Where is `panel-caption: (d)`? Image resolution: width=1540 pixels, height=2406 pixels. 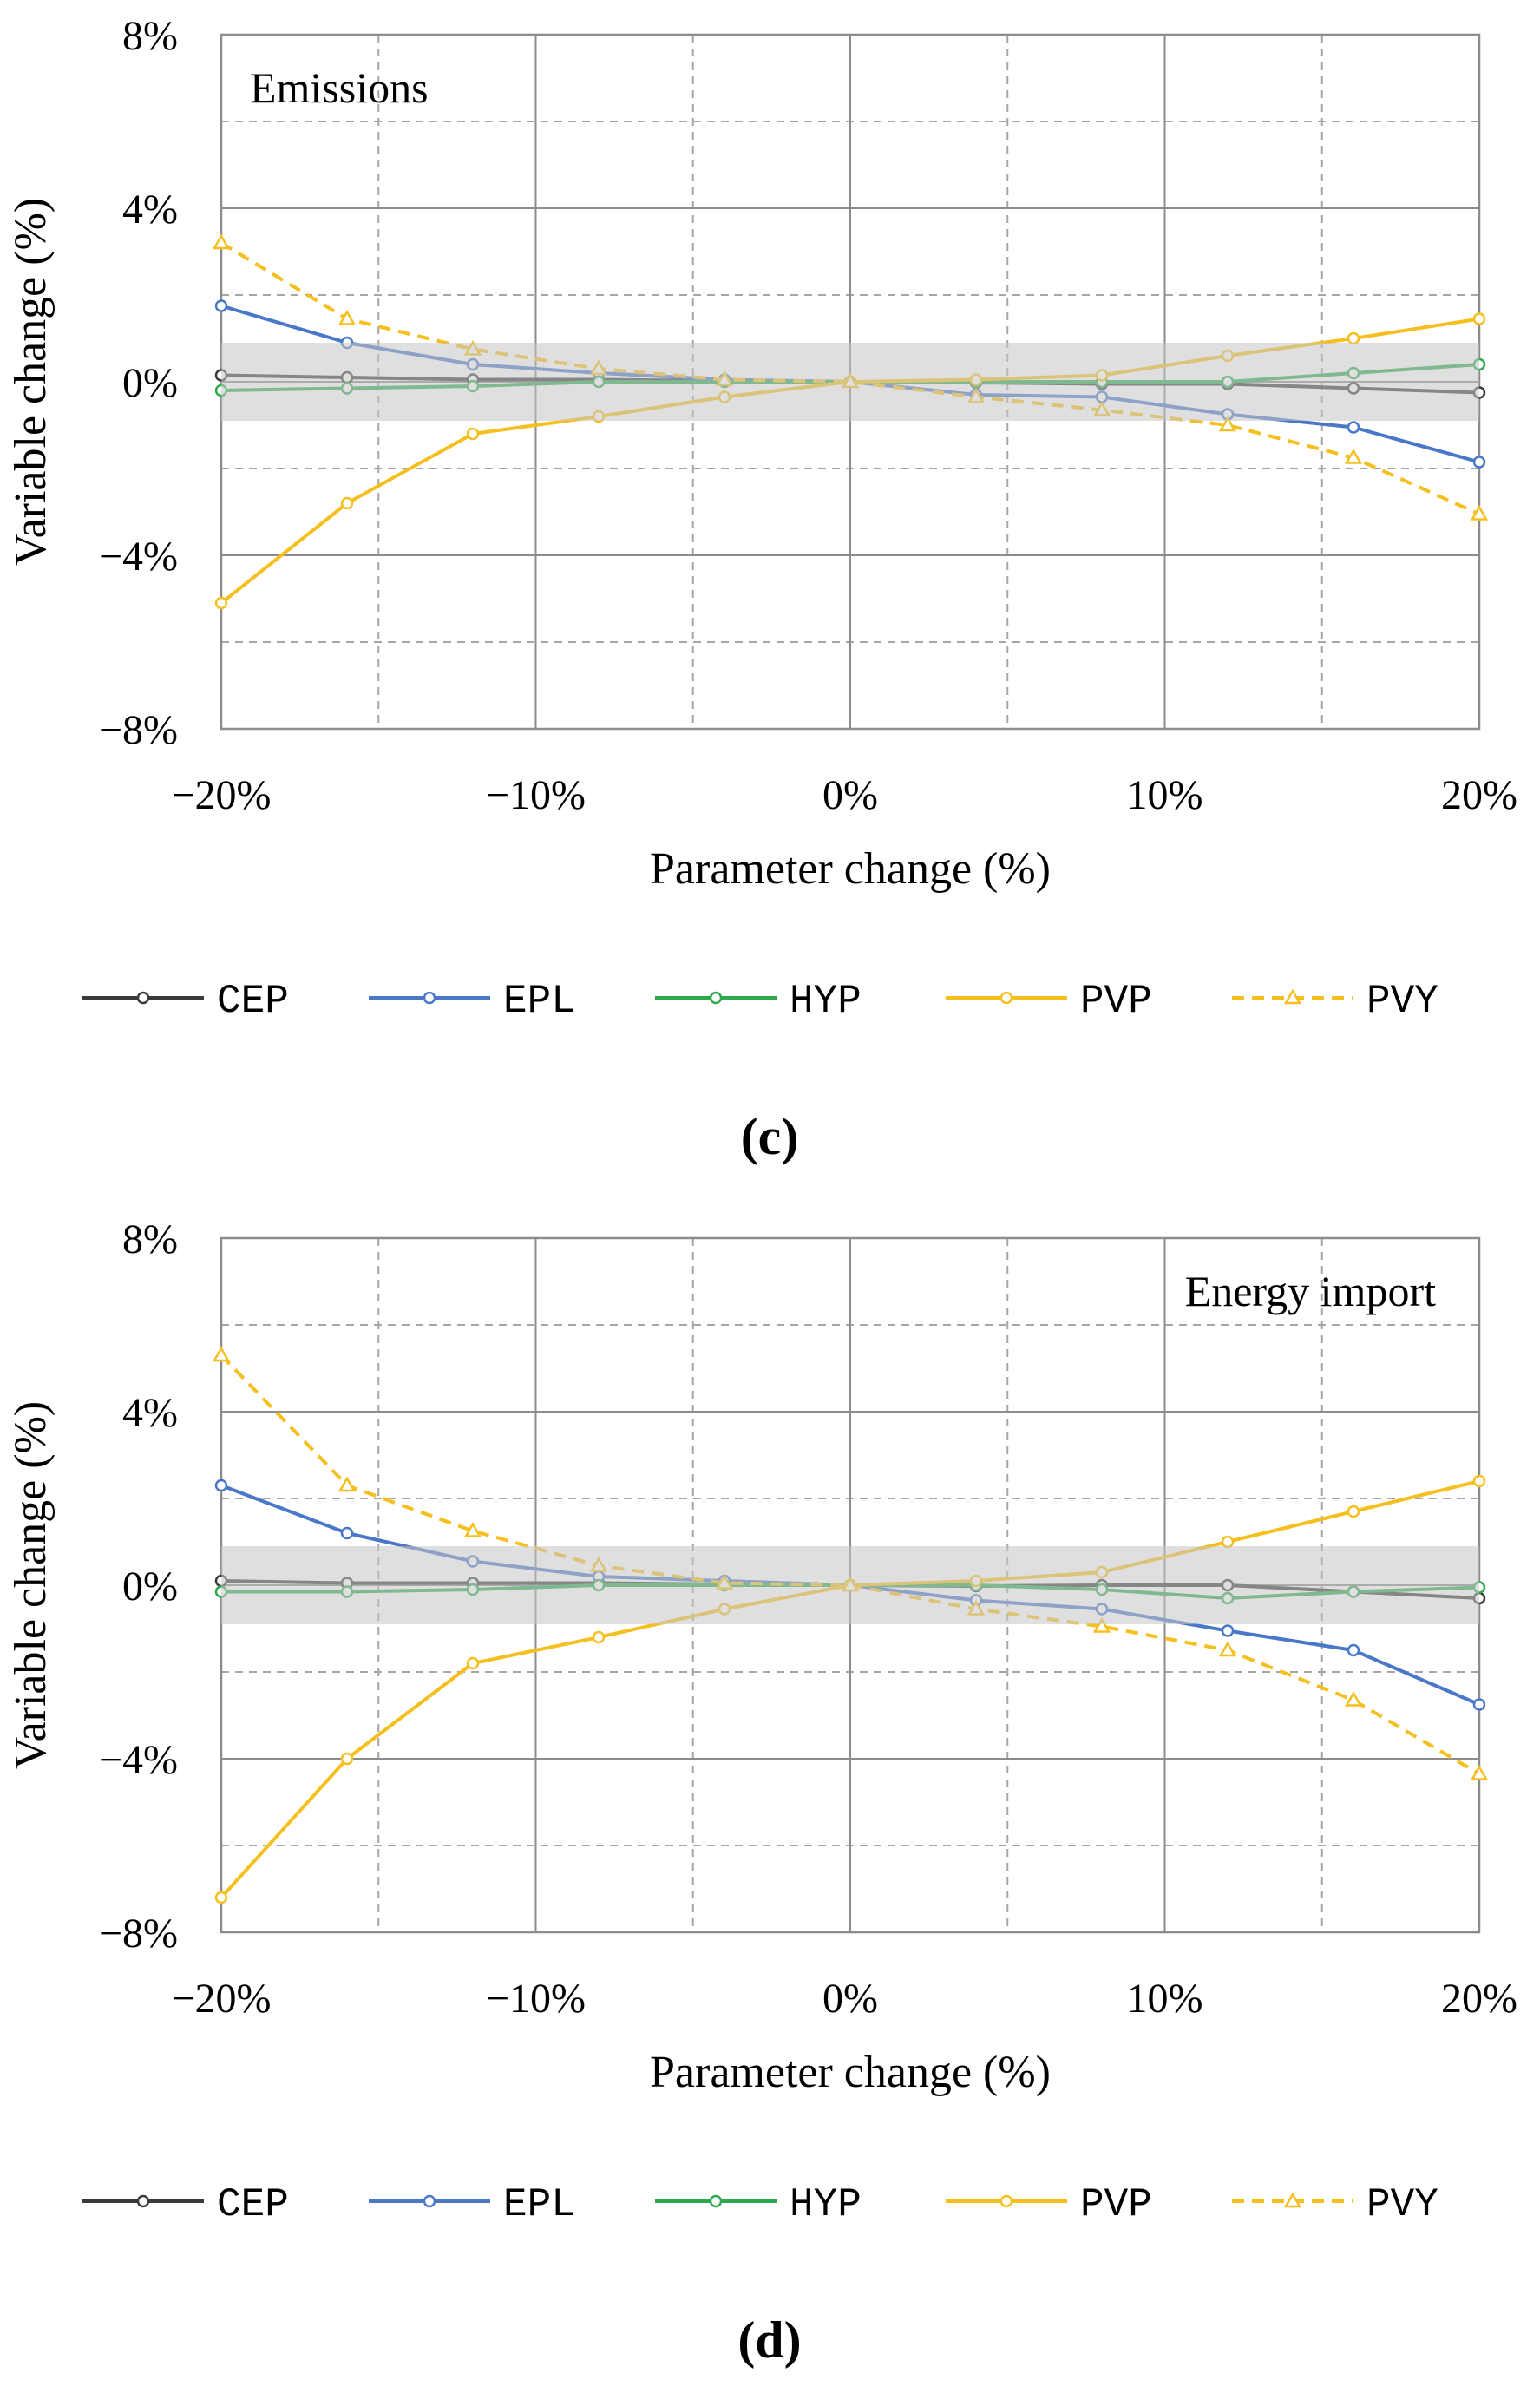
panel-caption: (d) is located at coordinates (769, 2340).